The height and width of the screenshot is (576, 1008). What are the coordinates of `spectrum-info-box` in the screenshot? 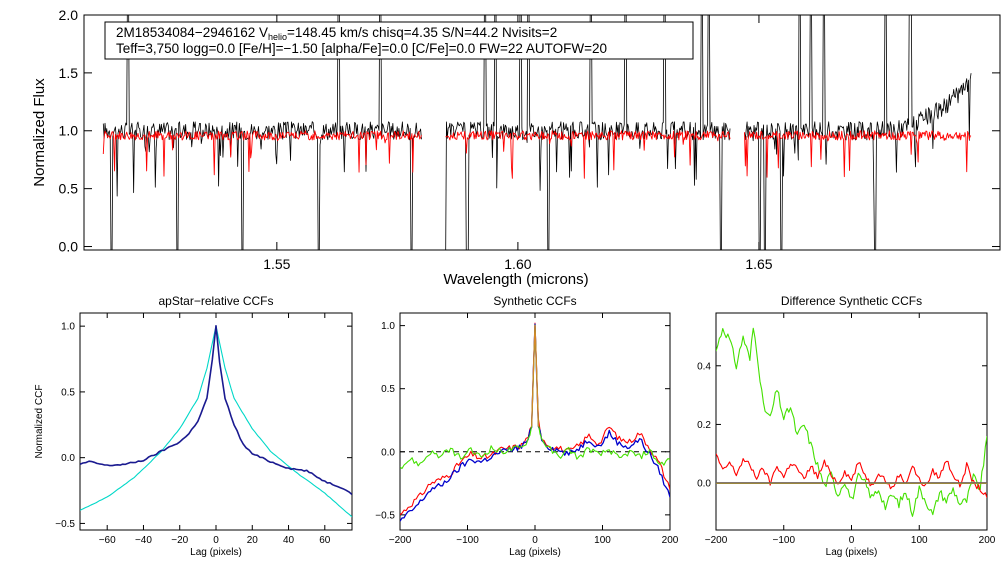 It's located at (399, 40).